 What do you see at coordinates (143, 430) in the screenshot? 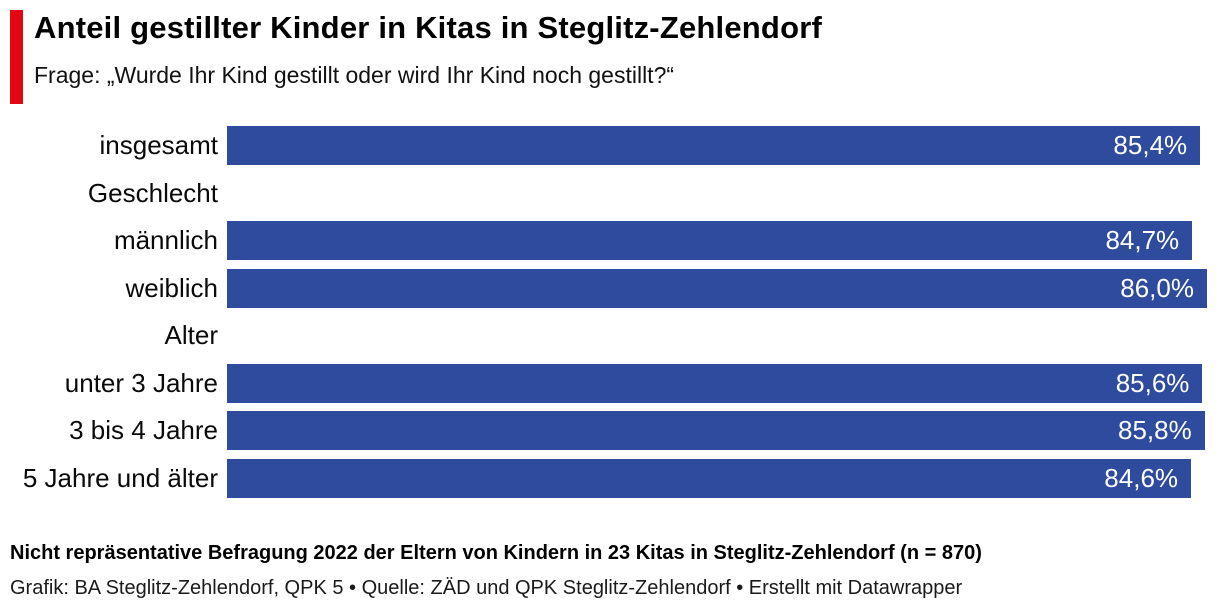
I see `bar-category-label: 3 bis 4 Jahre` at bounding box center [143, 430].